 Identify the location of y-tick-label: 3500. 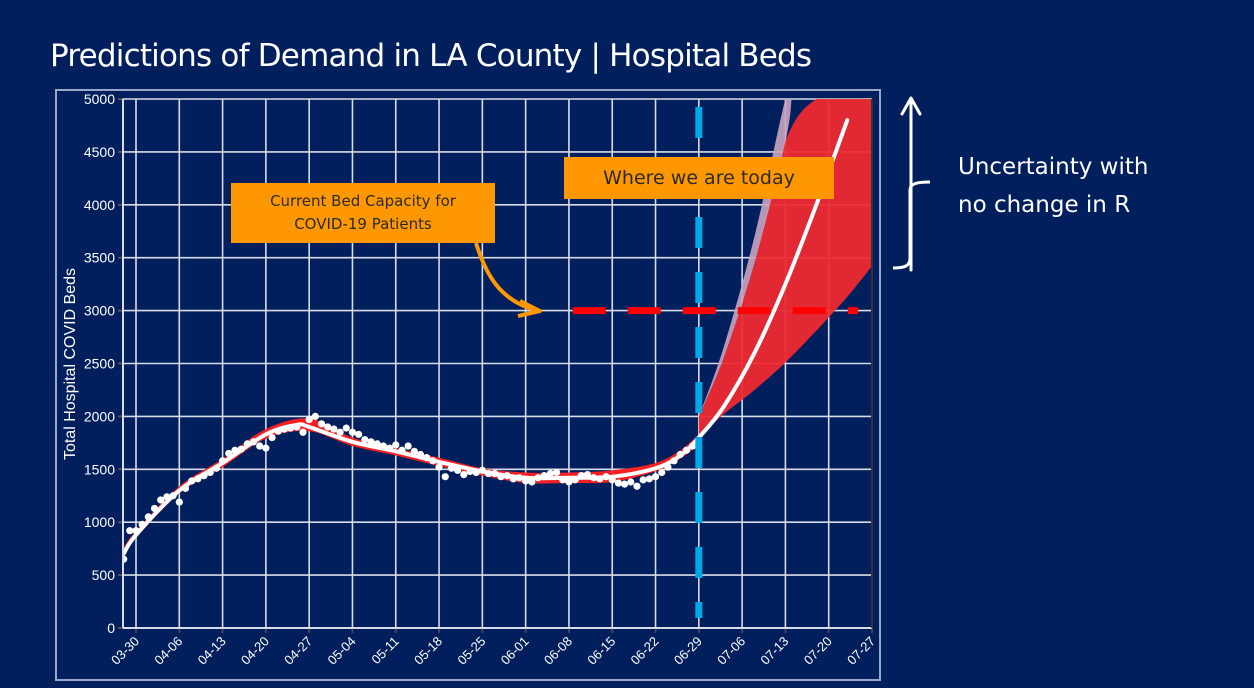
(99, 258).